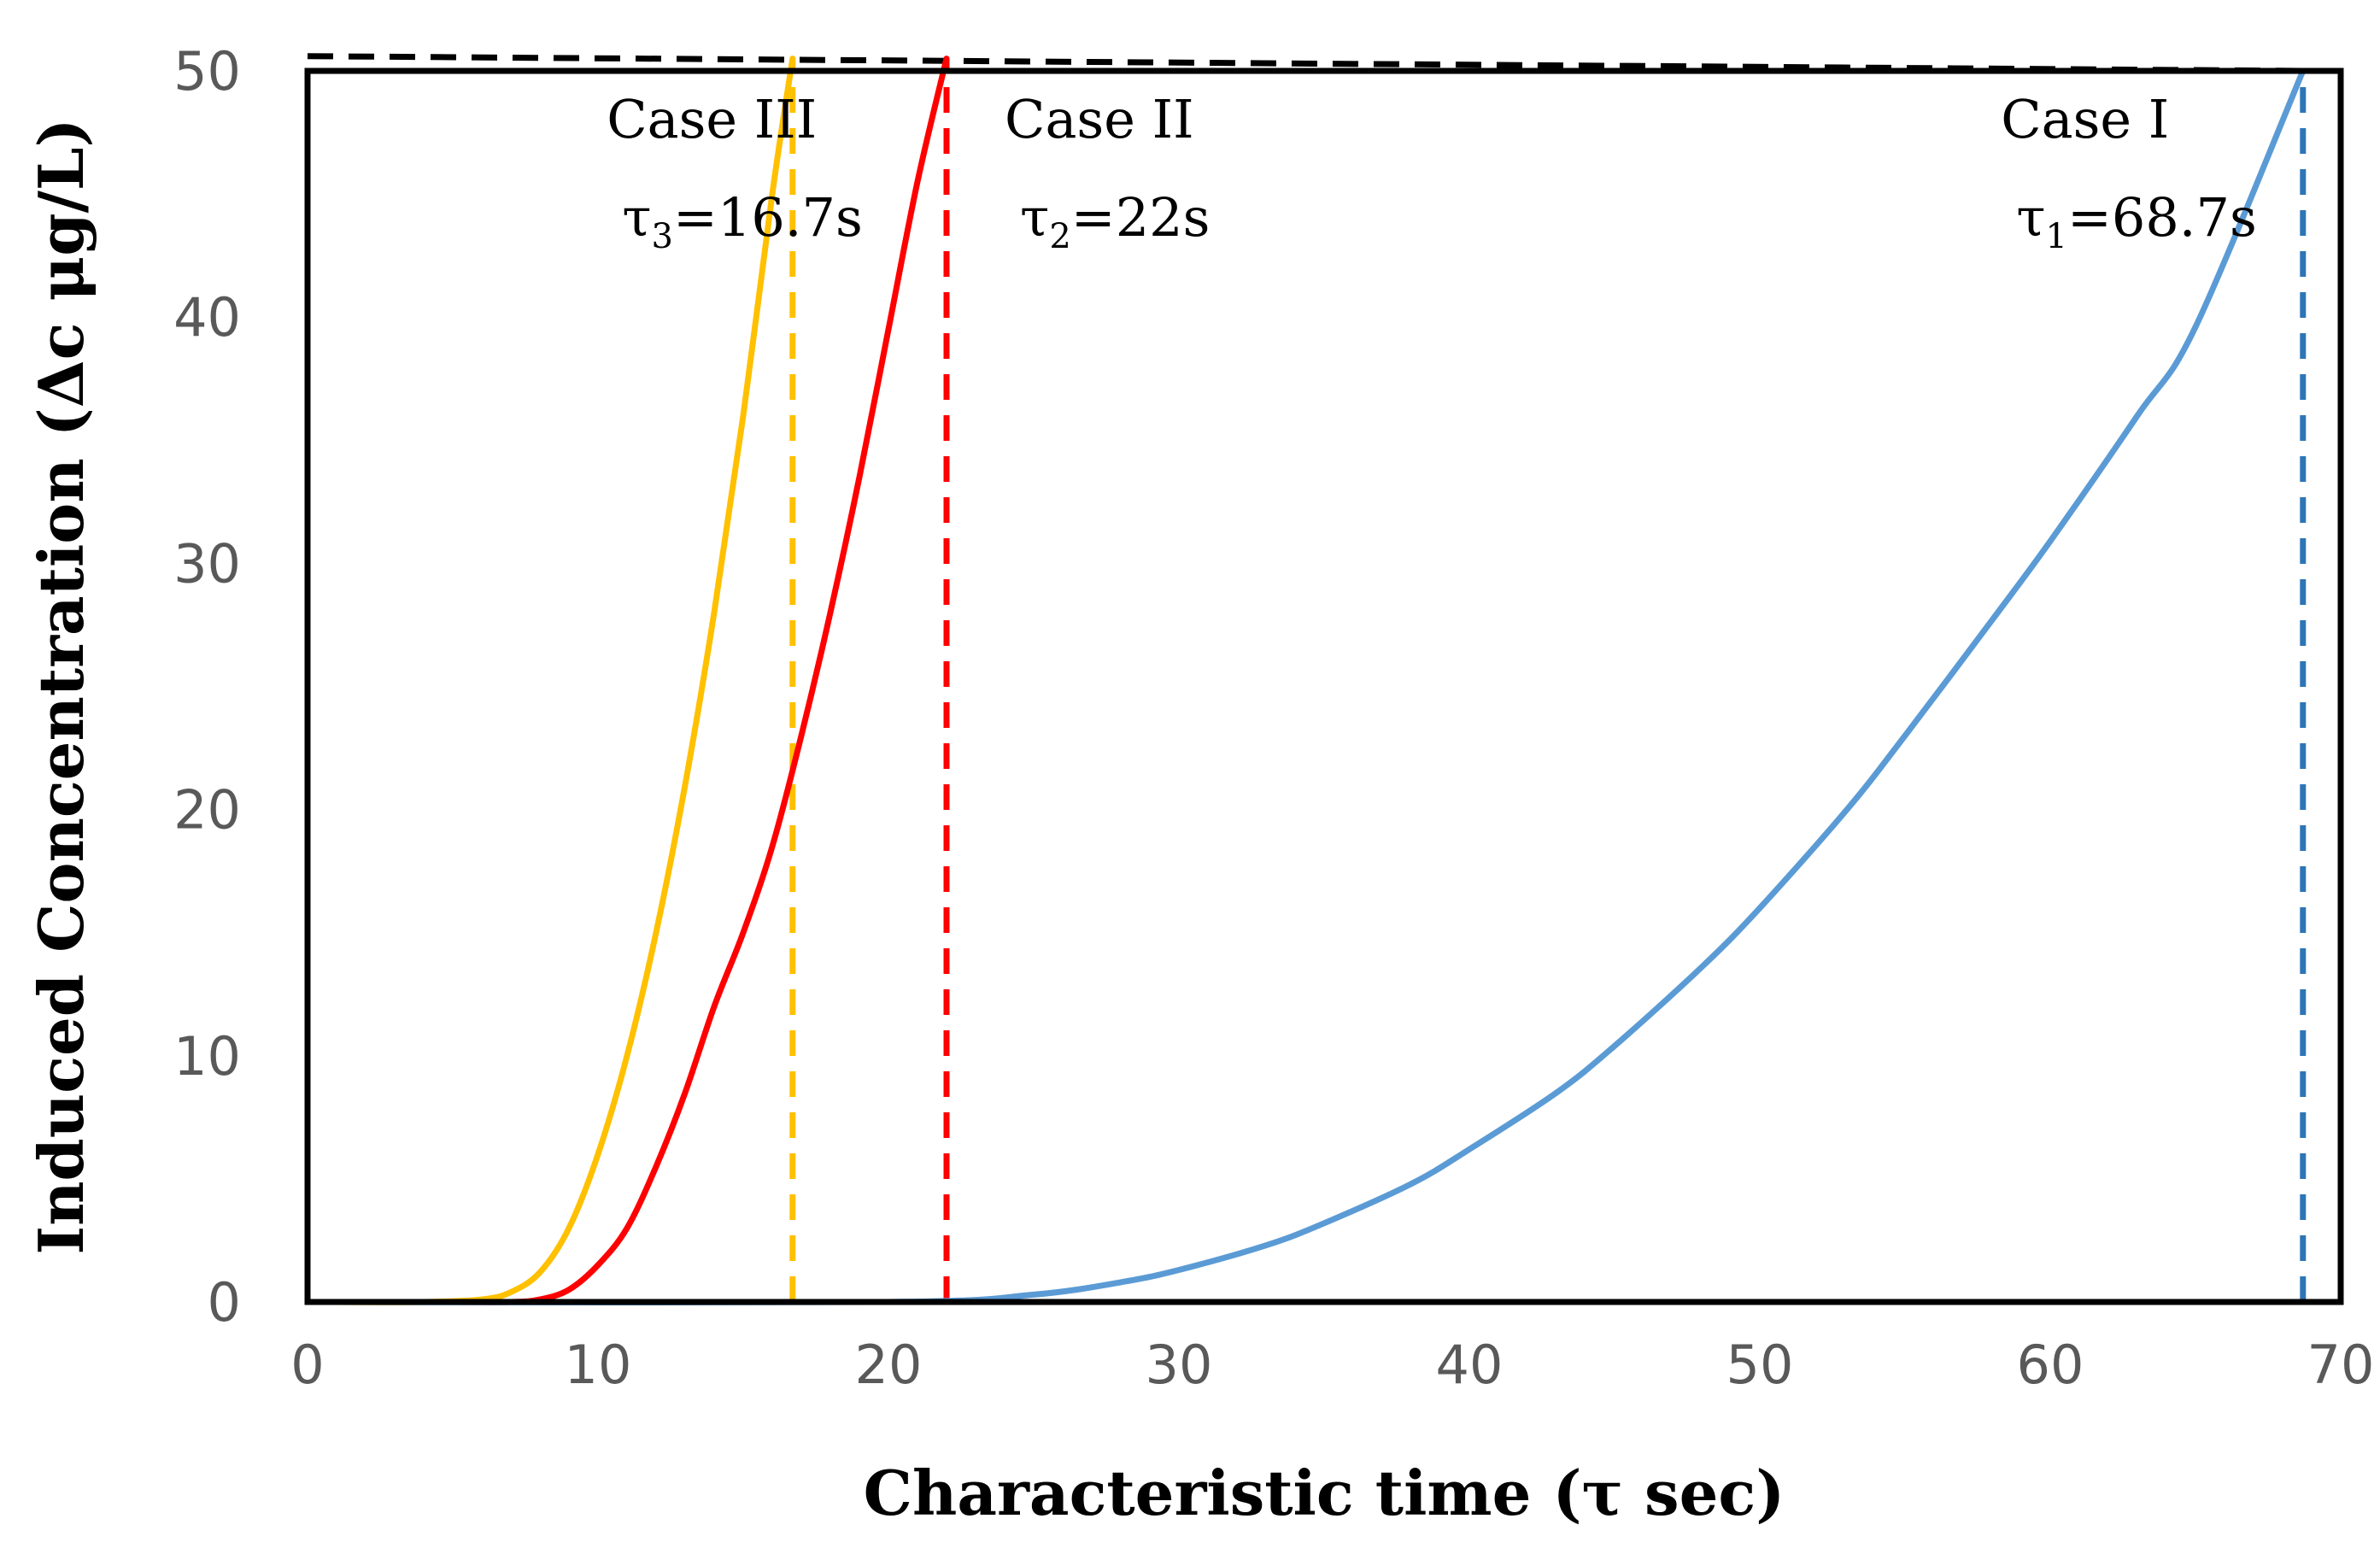 The width and height of the screenshot is (2380, 1554). What do you see at coordinates (1059, 237) in the screenshot?
I see `tau-subscript: 2` at bounding box center [1059, 237].